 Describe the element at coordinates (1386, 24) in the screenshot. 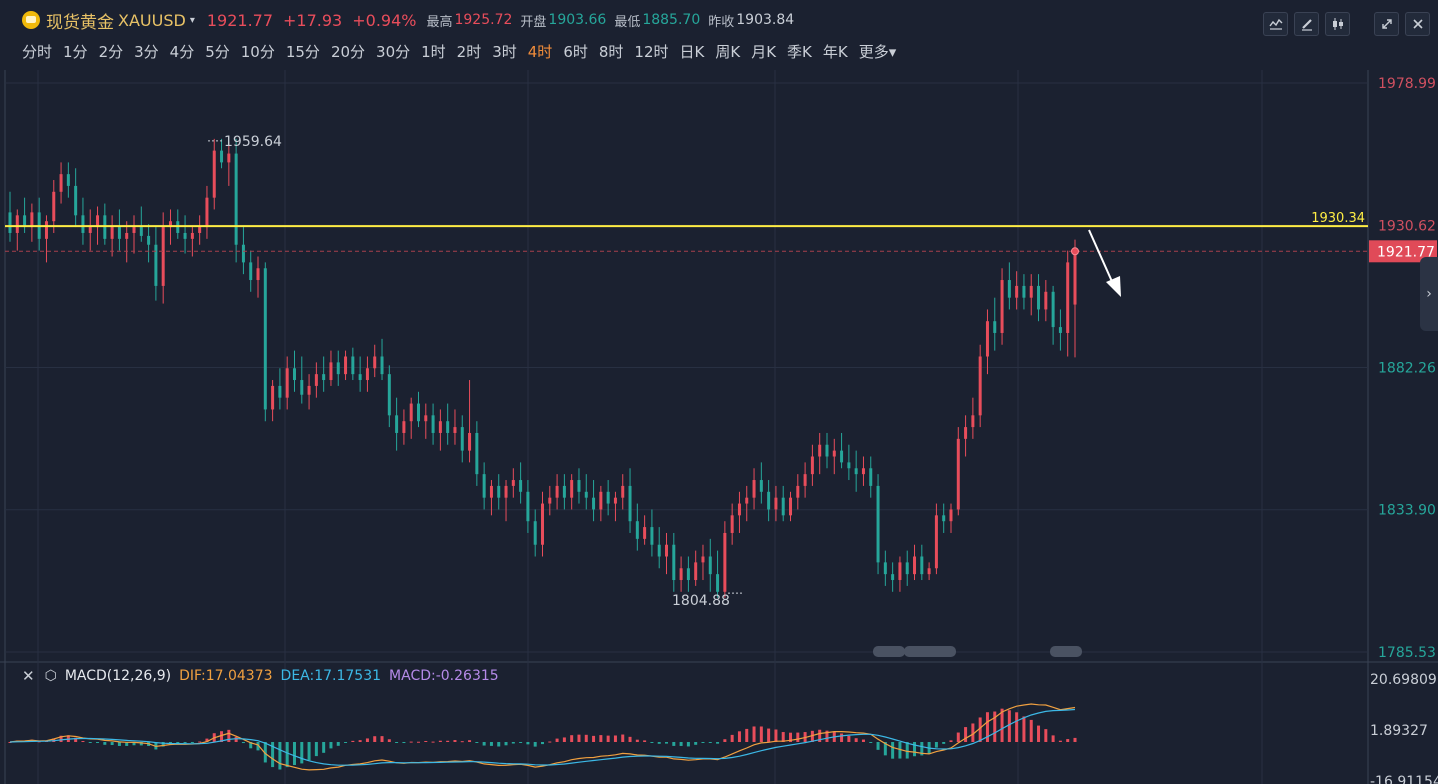

I see `expand-icon` at that location.